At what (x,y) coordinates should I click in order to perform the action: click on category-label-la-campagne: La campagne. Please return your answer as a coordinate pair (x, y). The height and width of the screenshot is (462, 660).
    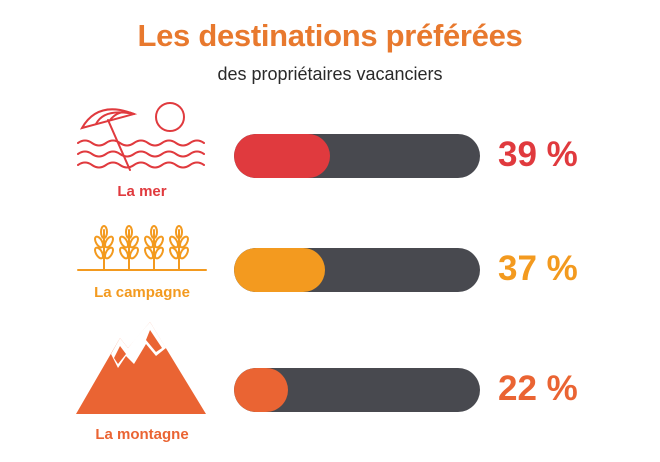
    Looking at the image, I should click on (142, 292).